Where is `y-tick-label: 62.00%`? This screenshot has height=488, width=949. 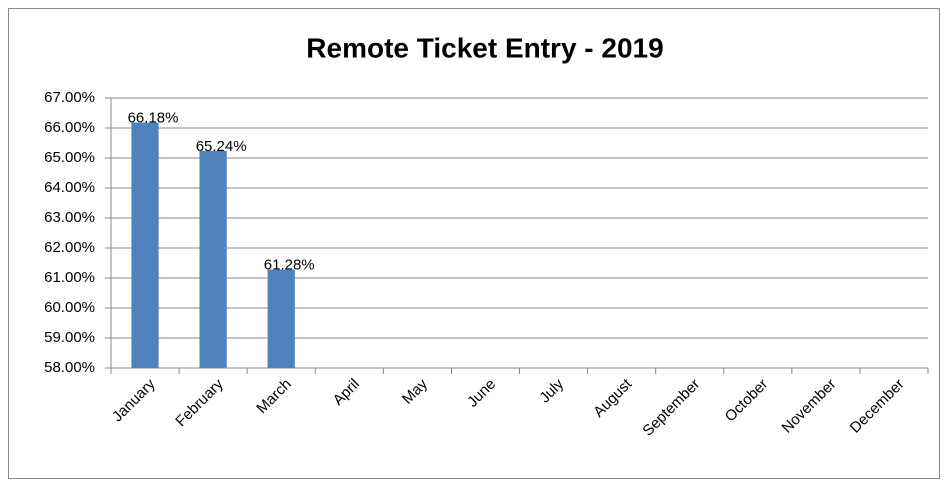 y-tick-label: 62.00% is located at coordinates (69, 247).